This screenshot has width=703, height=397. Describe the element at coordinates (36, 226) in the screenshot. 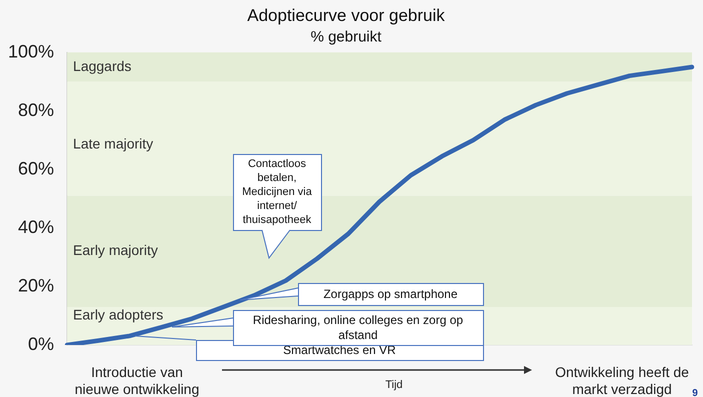

I see `y-tick-label: 40%` at that location.